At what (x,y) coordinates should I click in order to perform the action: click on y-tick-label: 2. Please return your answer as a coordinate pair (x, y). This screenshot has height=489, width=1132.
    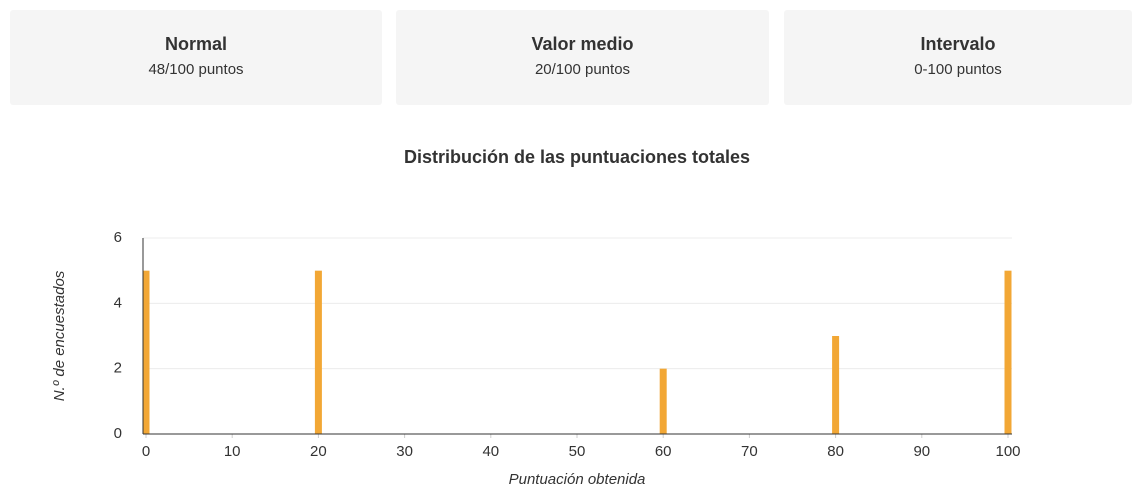
    Looking at the image, I should click on (118, 368).